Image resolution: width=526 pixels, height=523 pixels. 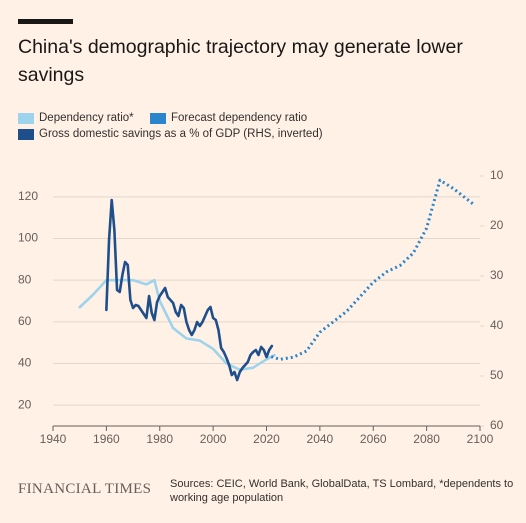 I want to click on y-tick-label: 100, so click(x=28, y=238).